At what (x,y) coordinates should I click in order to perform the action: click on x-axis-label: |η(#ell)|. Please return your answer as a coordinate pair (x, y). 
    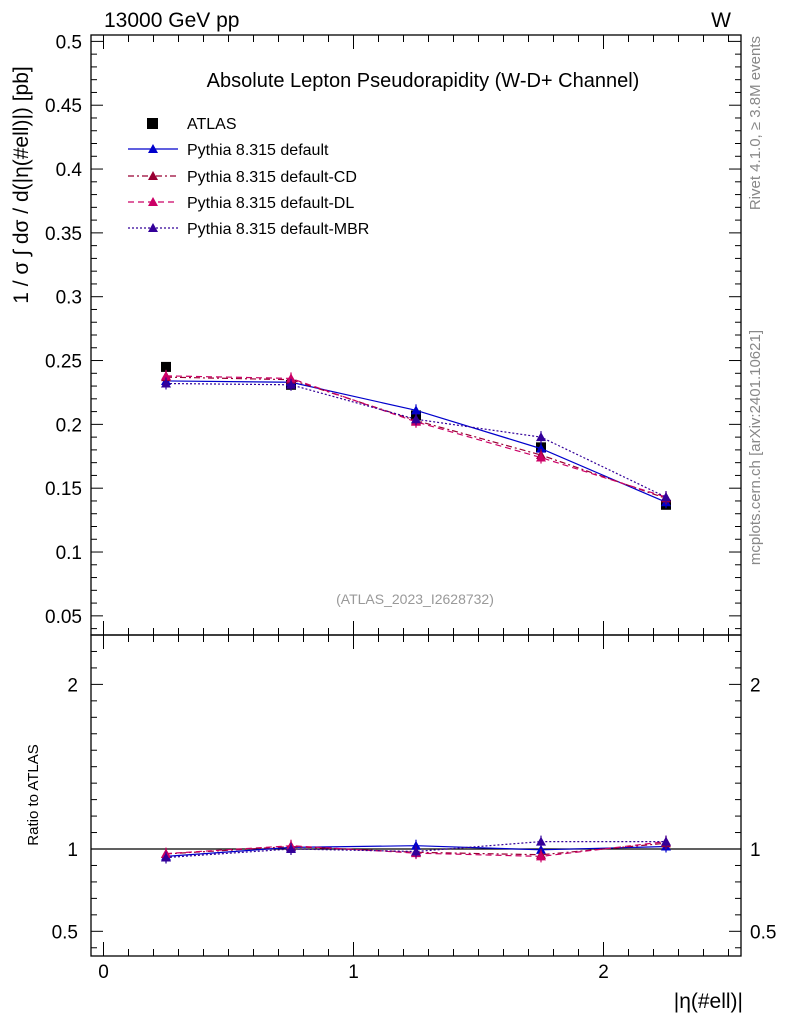
    Looking at the image, I should click on (708, 1001).